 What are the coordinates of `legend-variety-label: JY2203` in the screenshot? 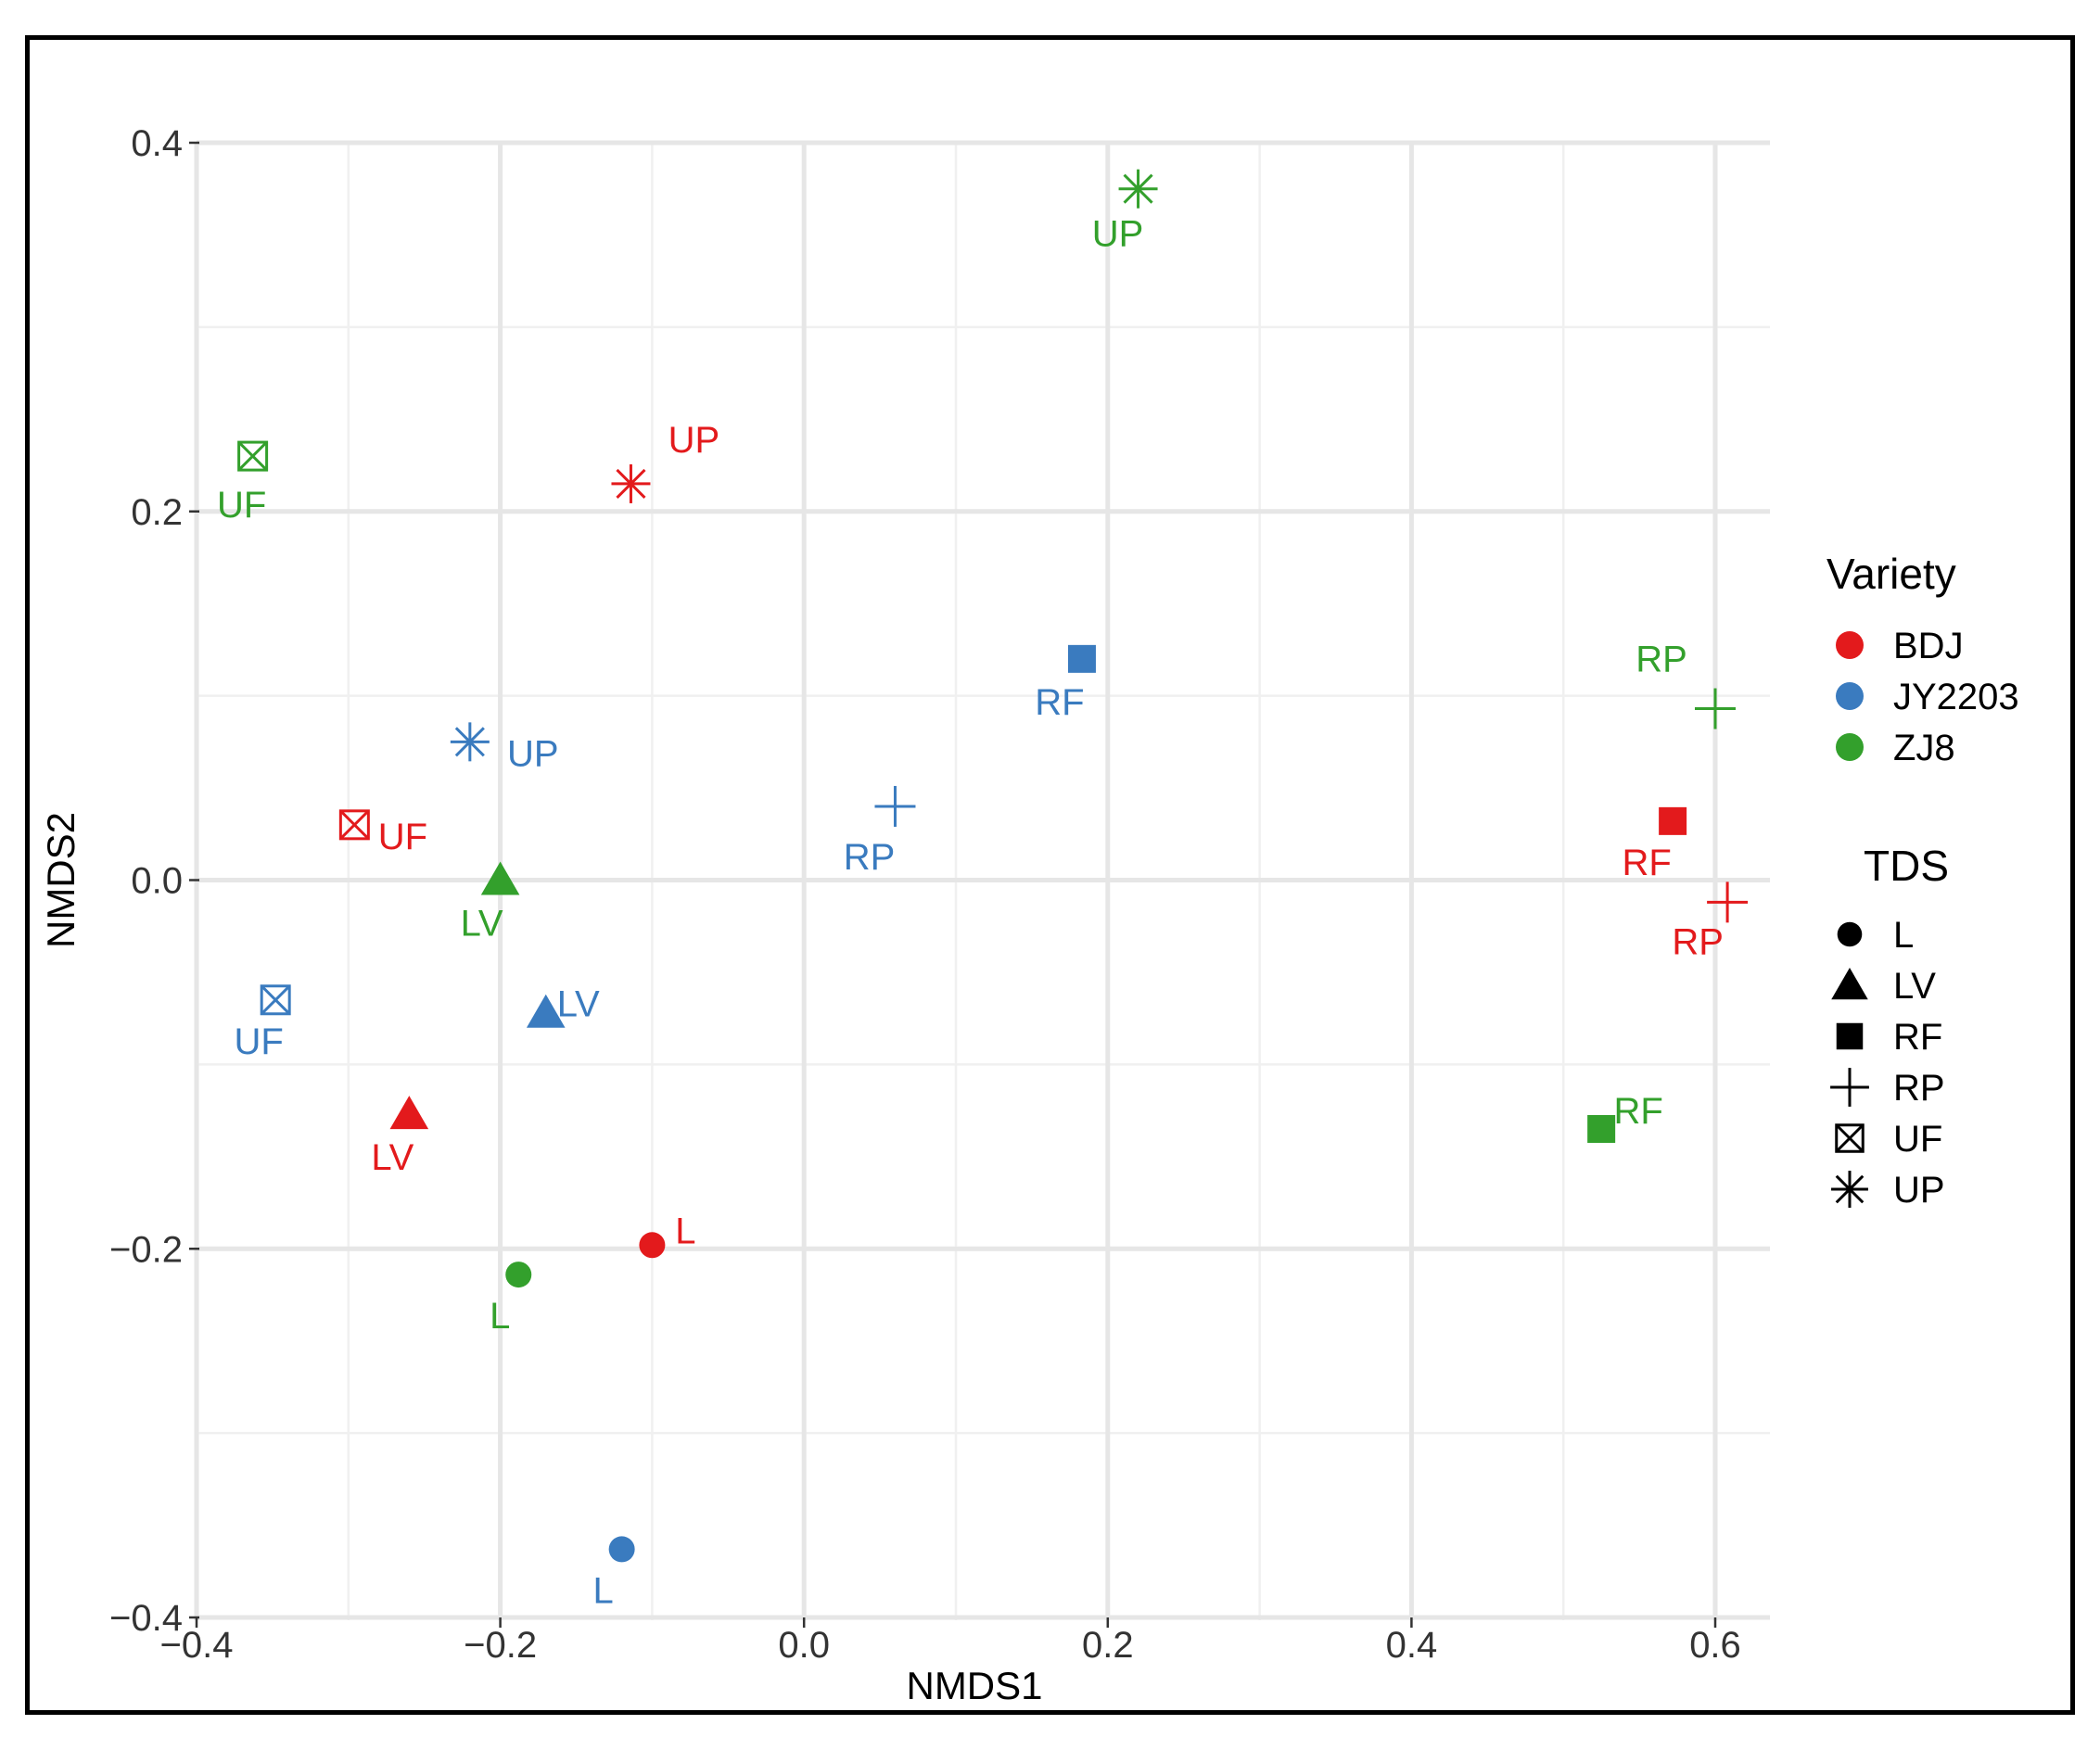 It's located at (1956, 697).